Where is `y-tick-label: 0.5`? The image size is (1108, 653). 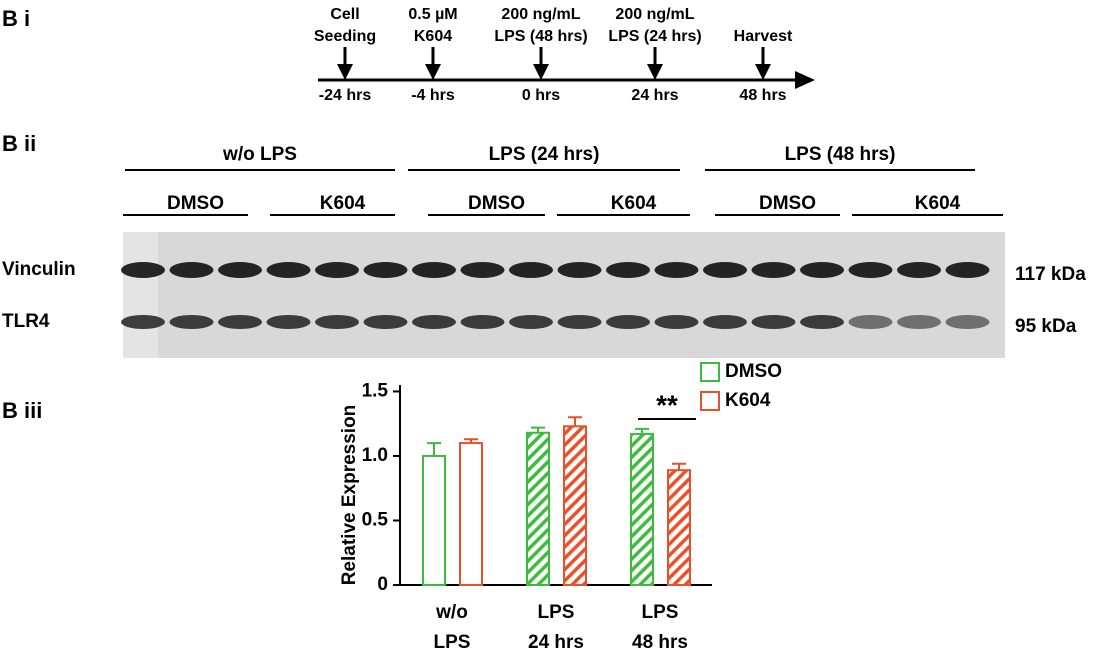 y-tick-label: 0.5 is located at coordinates (375, 519).